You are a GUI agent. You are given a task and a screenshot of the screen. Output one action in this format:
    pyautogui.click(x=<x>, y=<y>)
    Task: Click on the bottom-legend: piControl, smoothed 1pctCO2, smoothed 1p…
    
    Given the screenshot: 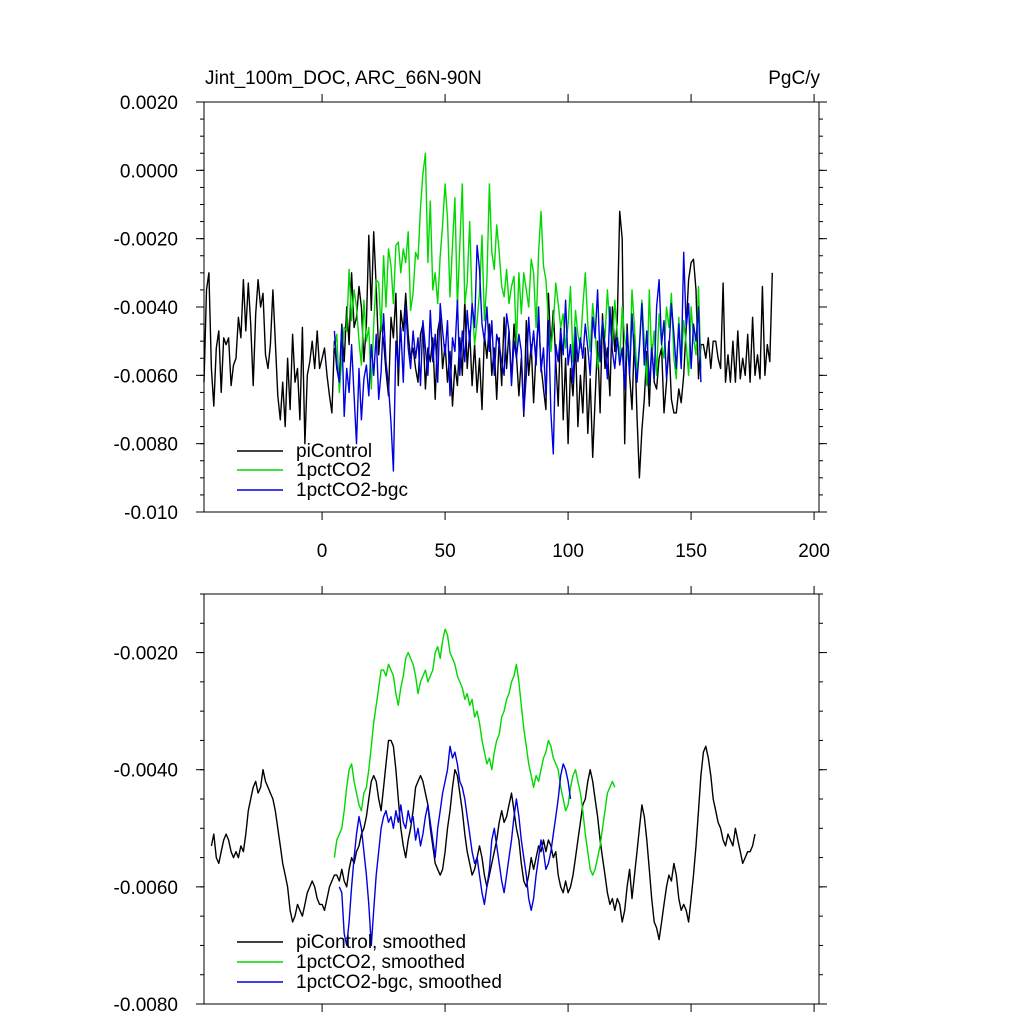 What is the action you would take?
    pyautogui.click(x=369, y=962)
    